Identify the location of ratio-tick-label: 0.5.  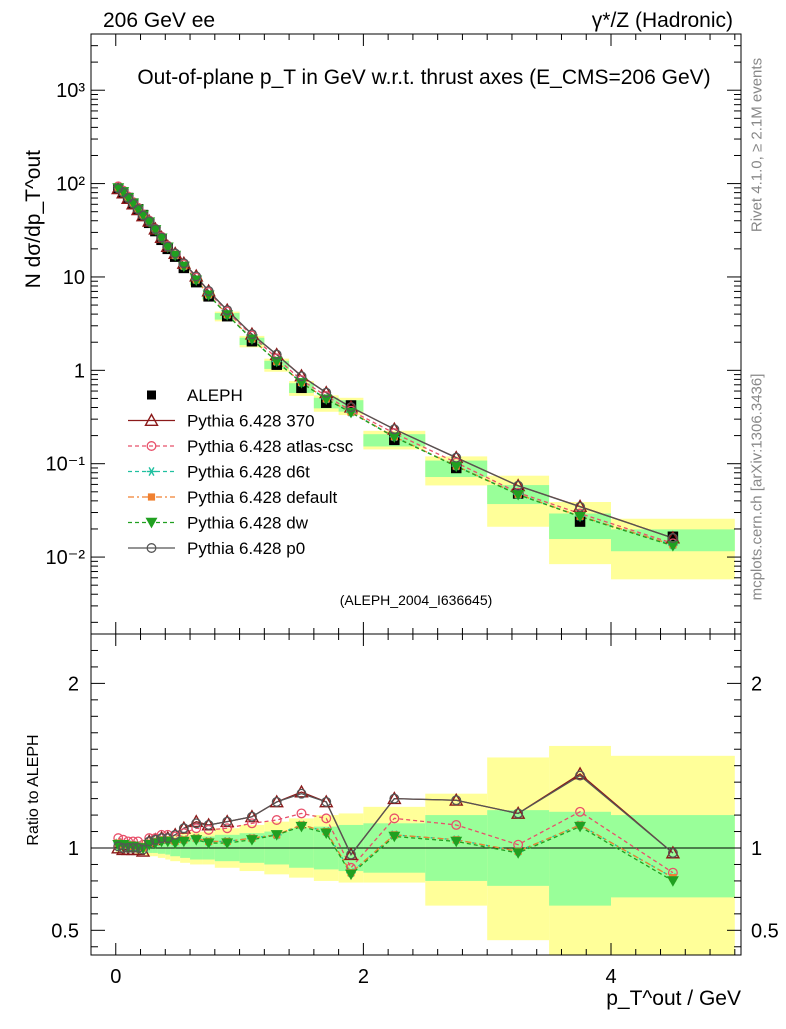
(65, 931).